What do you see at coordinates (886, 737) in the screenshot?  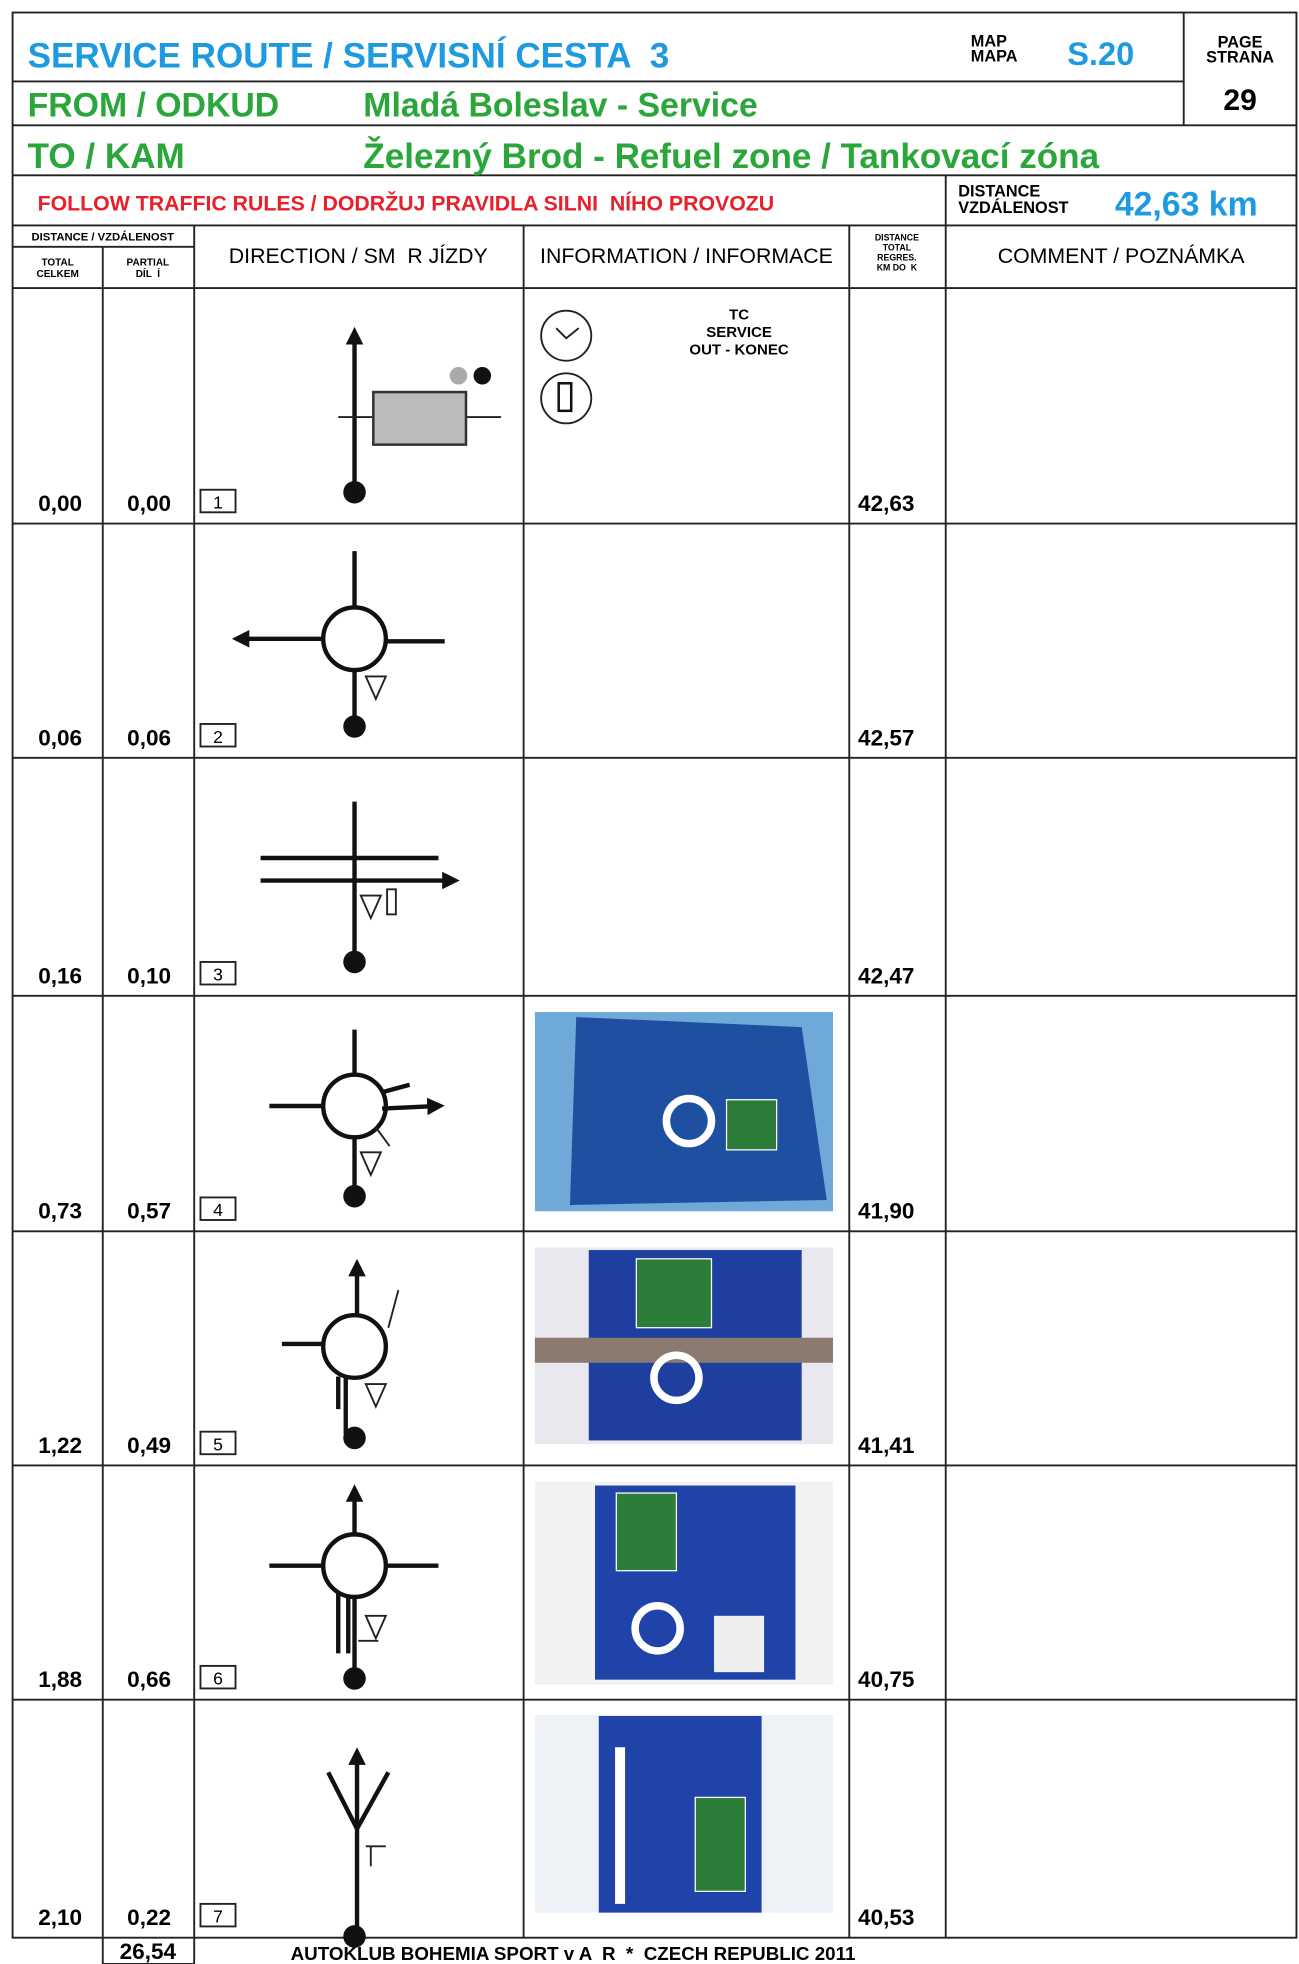 I see `remaining: 42,57` at bounding box center [886, 737].